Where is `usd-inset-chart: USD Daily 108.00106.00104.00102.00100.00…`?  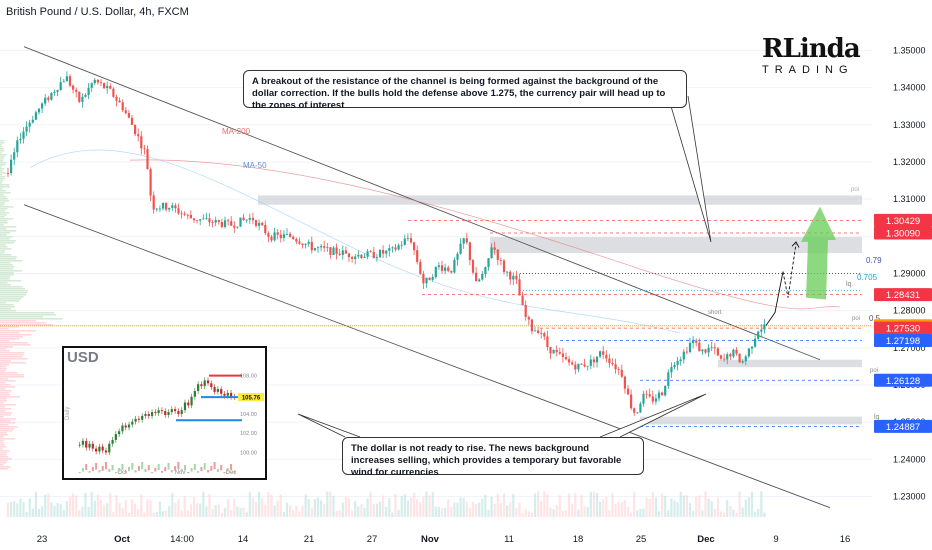
usd-inset-chart: USD Daily 108.00106.00104.00102.00100.00… is located at coordinates (164, 413).